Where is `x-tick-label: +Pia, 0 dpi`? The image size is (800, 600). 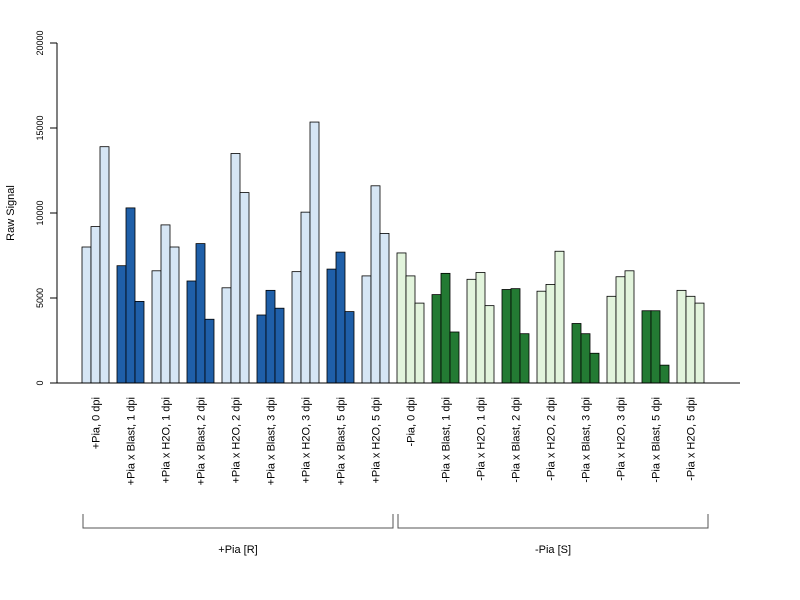 x-tick-label: +Pia, 0 dpi is located at coordinates (97, 423).